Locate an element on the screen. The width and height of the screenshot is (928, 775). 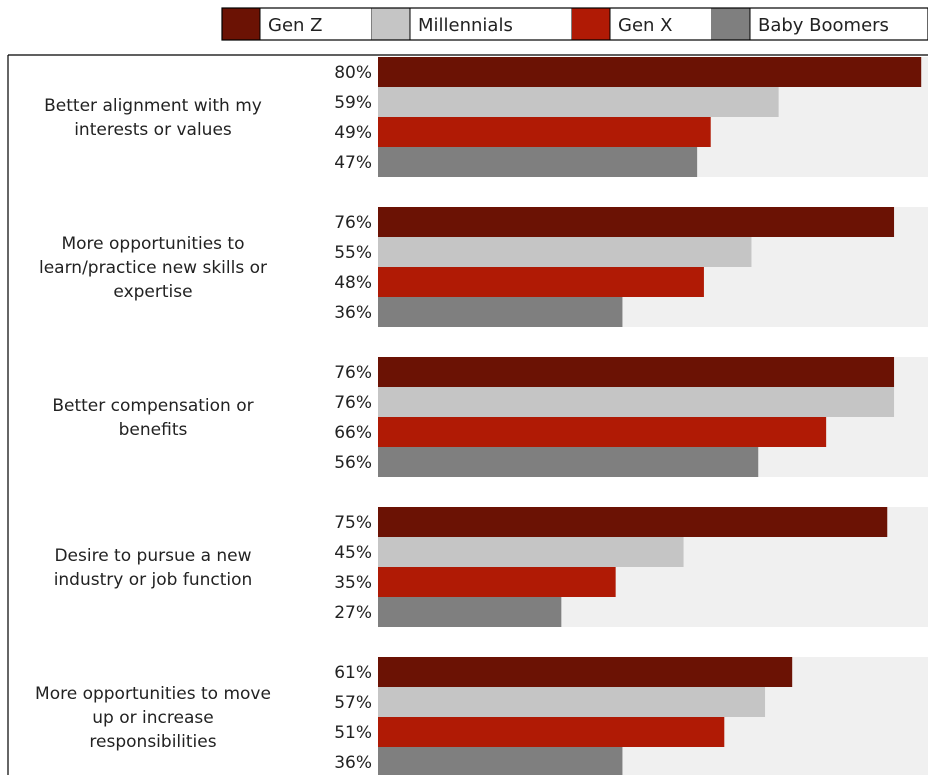
data-label: 47% is located at coordinates (353, 163).